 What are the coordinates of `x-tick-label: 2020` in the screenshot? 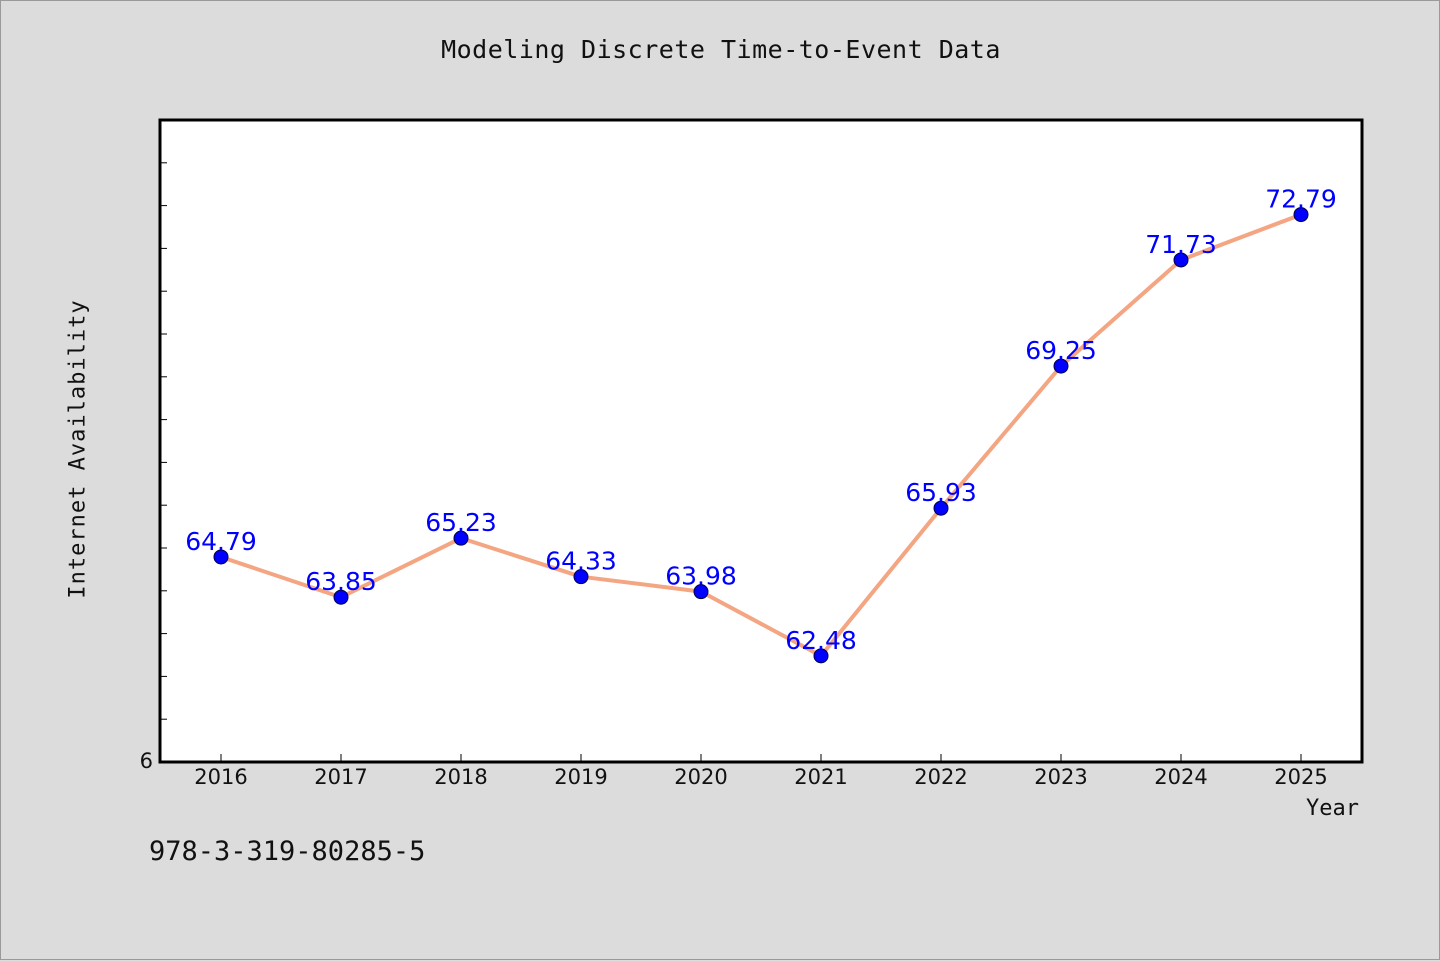 It's located at (700, 777).